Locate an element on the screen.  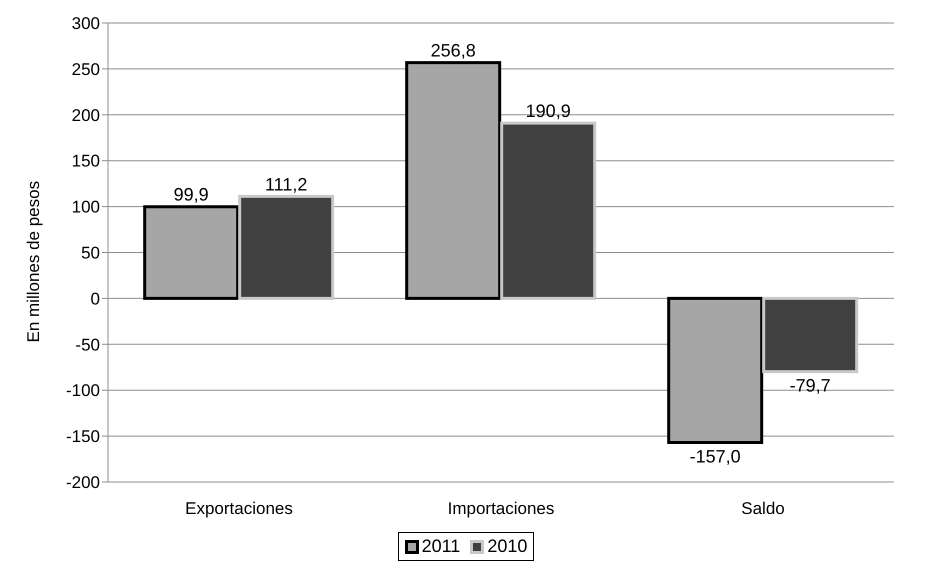
y-tick-label: -100 is located at coordinates (83, 390).